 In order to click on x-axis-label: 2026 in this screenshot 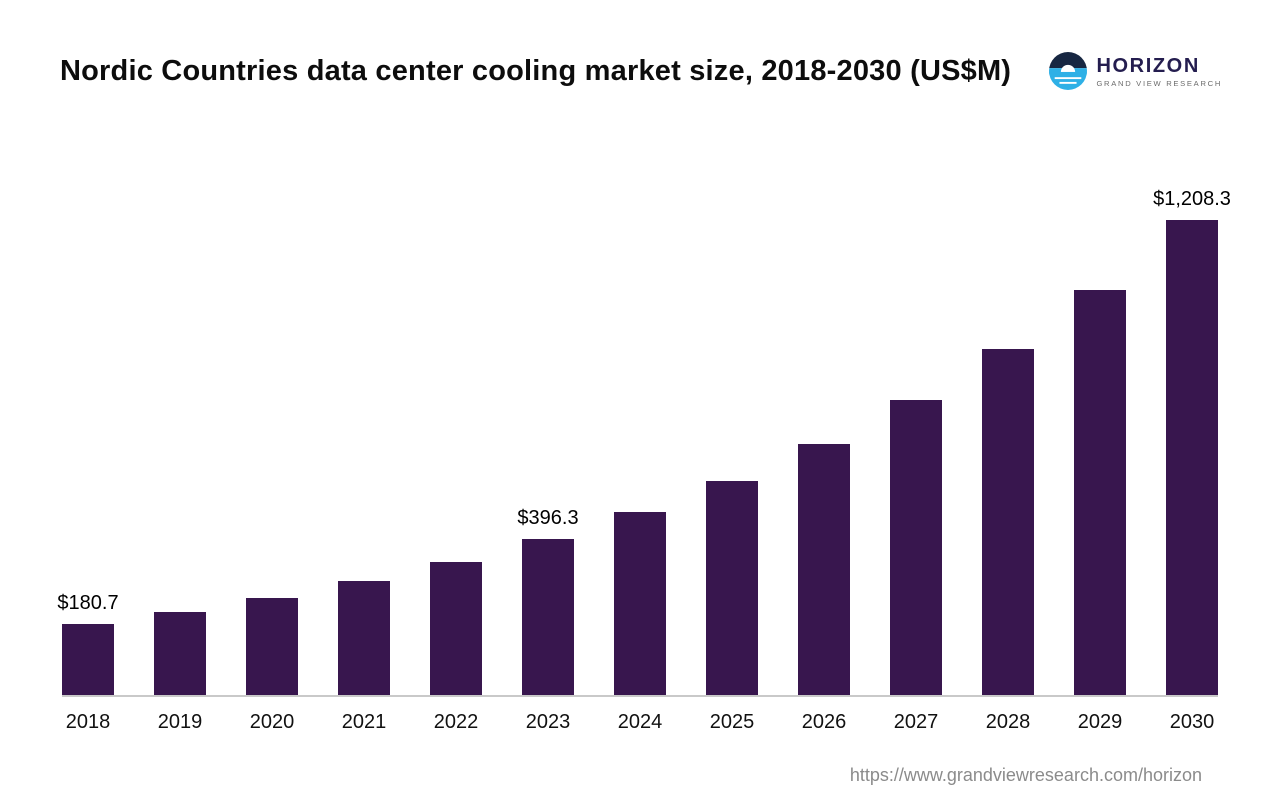, I will do `click(824, 722)`.